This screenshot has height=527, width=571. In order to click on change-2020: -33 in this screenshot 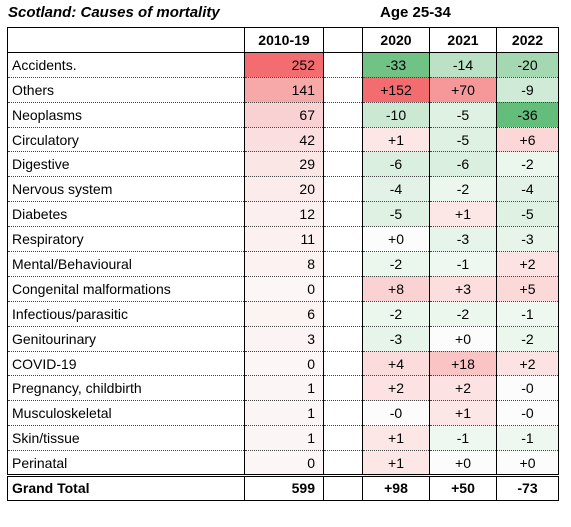, I will do `click(396, 65)`.